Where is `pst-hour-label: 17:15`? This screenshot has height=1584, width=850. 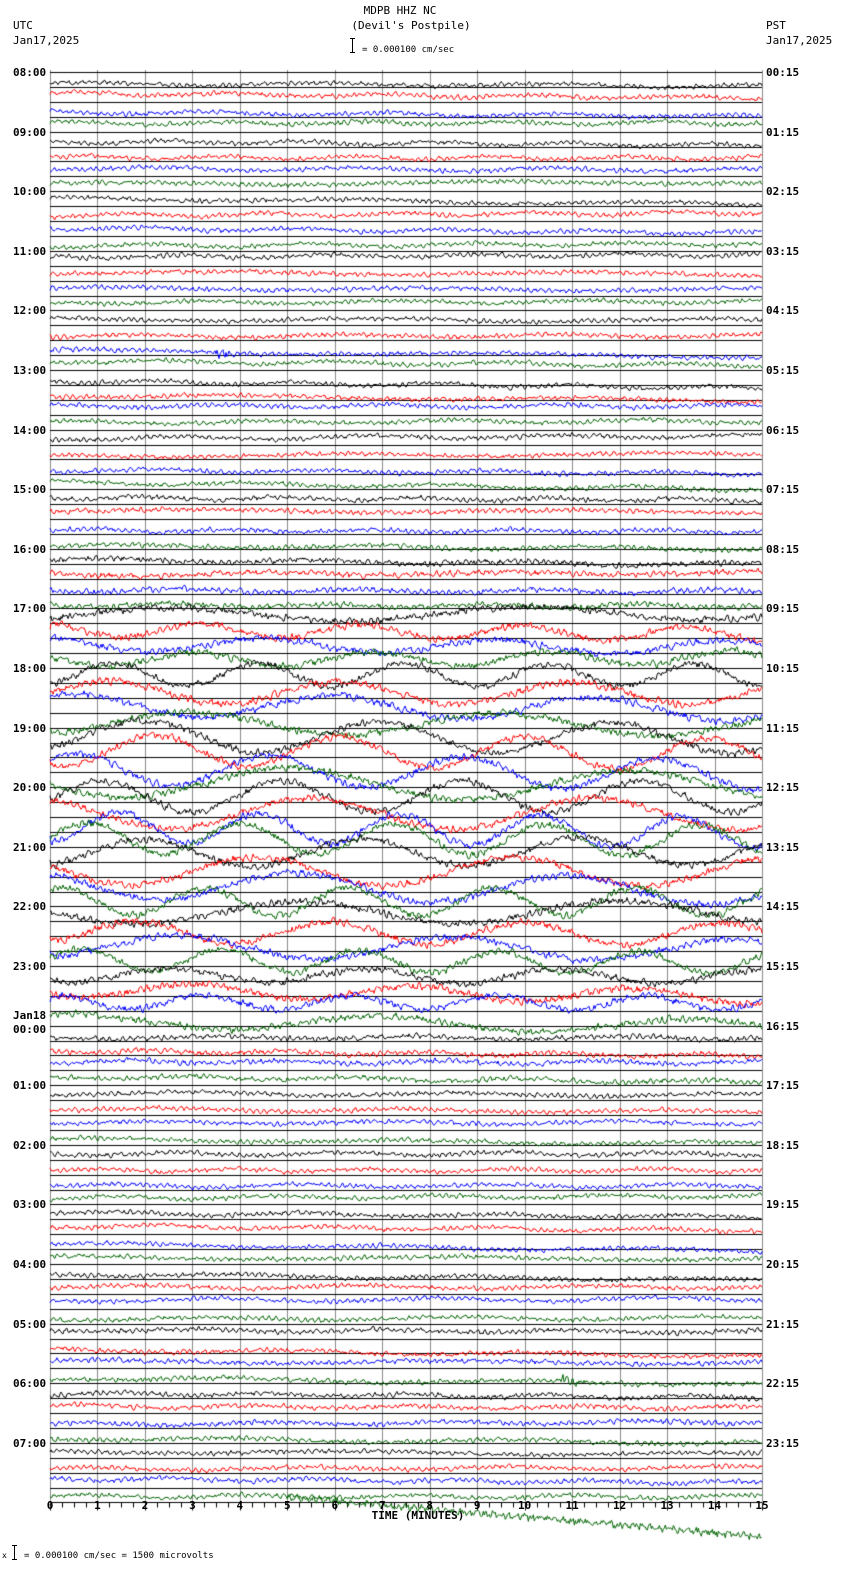
pst-hour-label: 17:15 is located at coordinates (783, 1086).